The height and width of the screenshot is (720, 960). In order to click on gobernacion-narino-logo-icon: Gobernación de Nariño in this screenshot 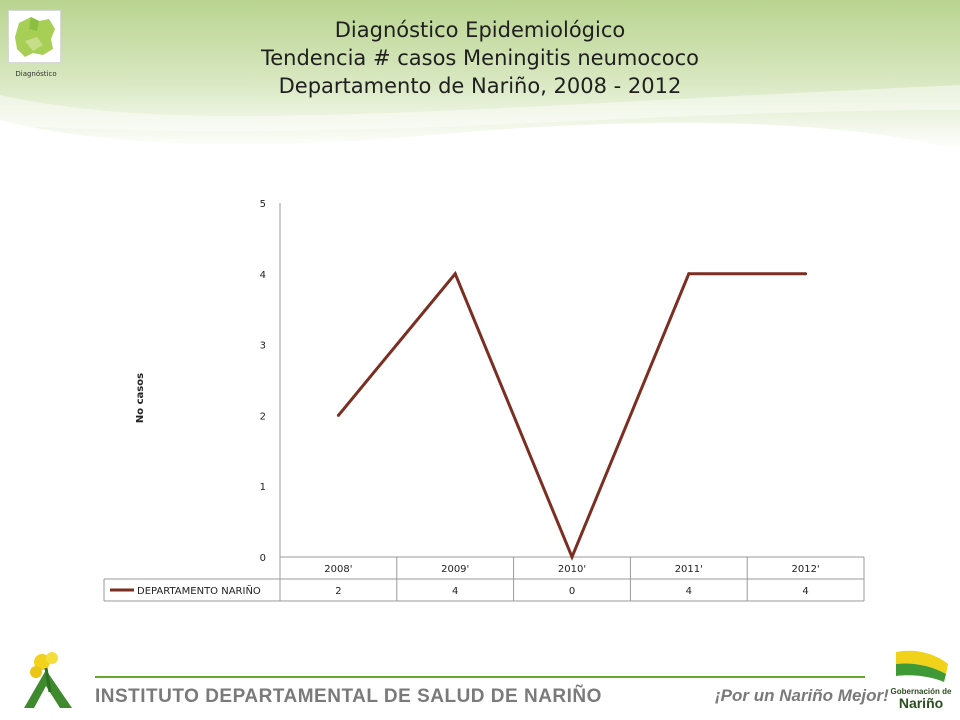, I will do `click(921, 680)`.